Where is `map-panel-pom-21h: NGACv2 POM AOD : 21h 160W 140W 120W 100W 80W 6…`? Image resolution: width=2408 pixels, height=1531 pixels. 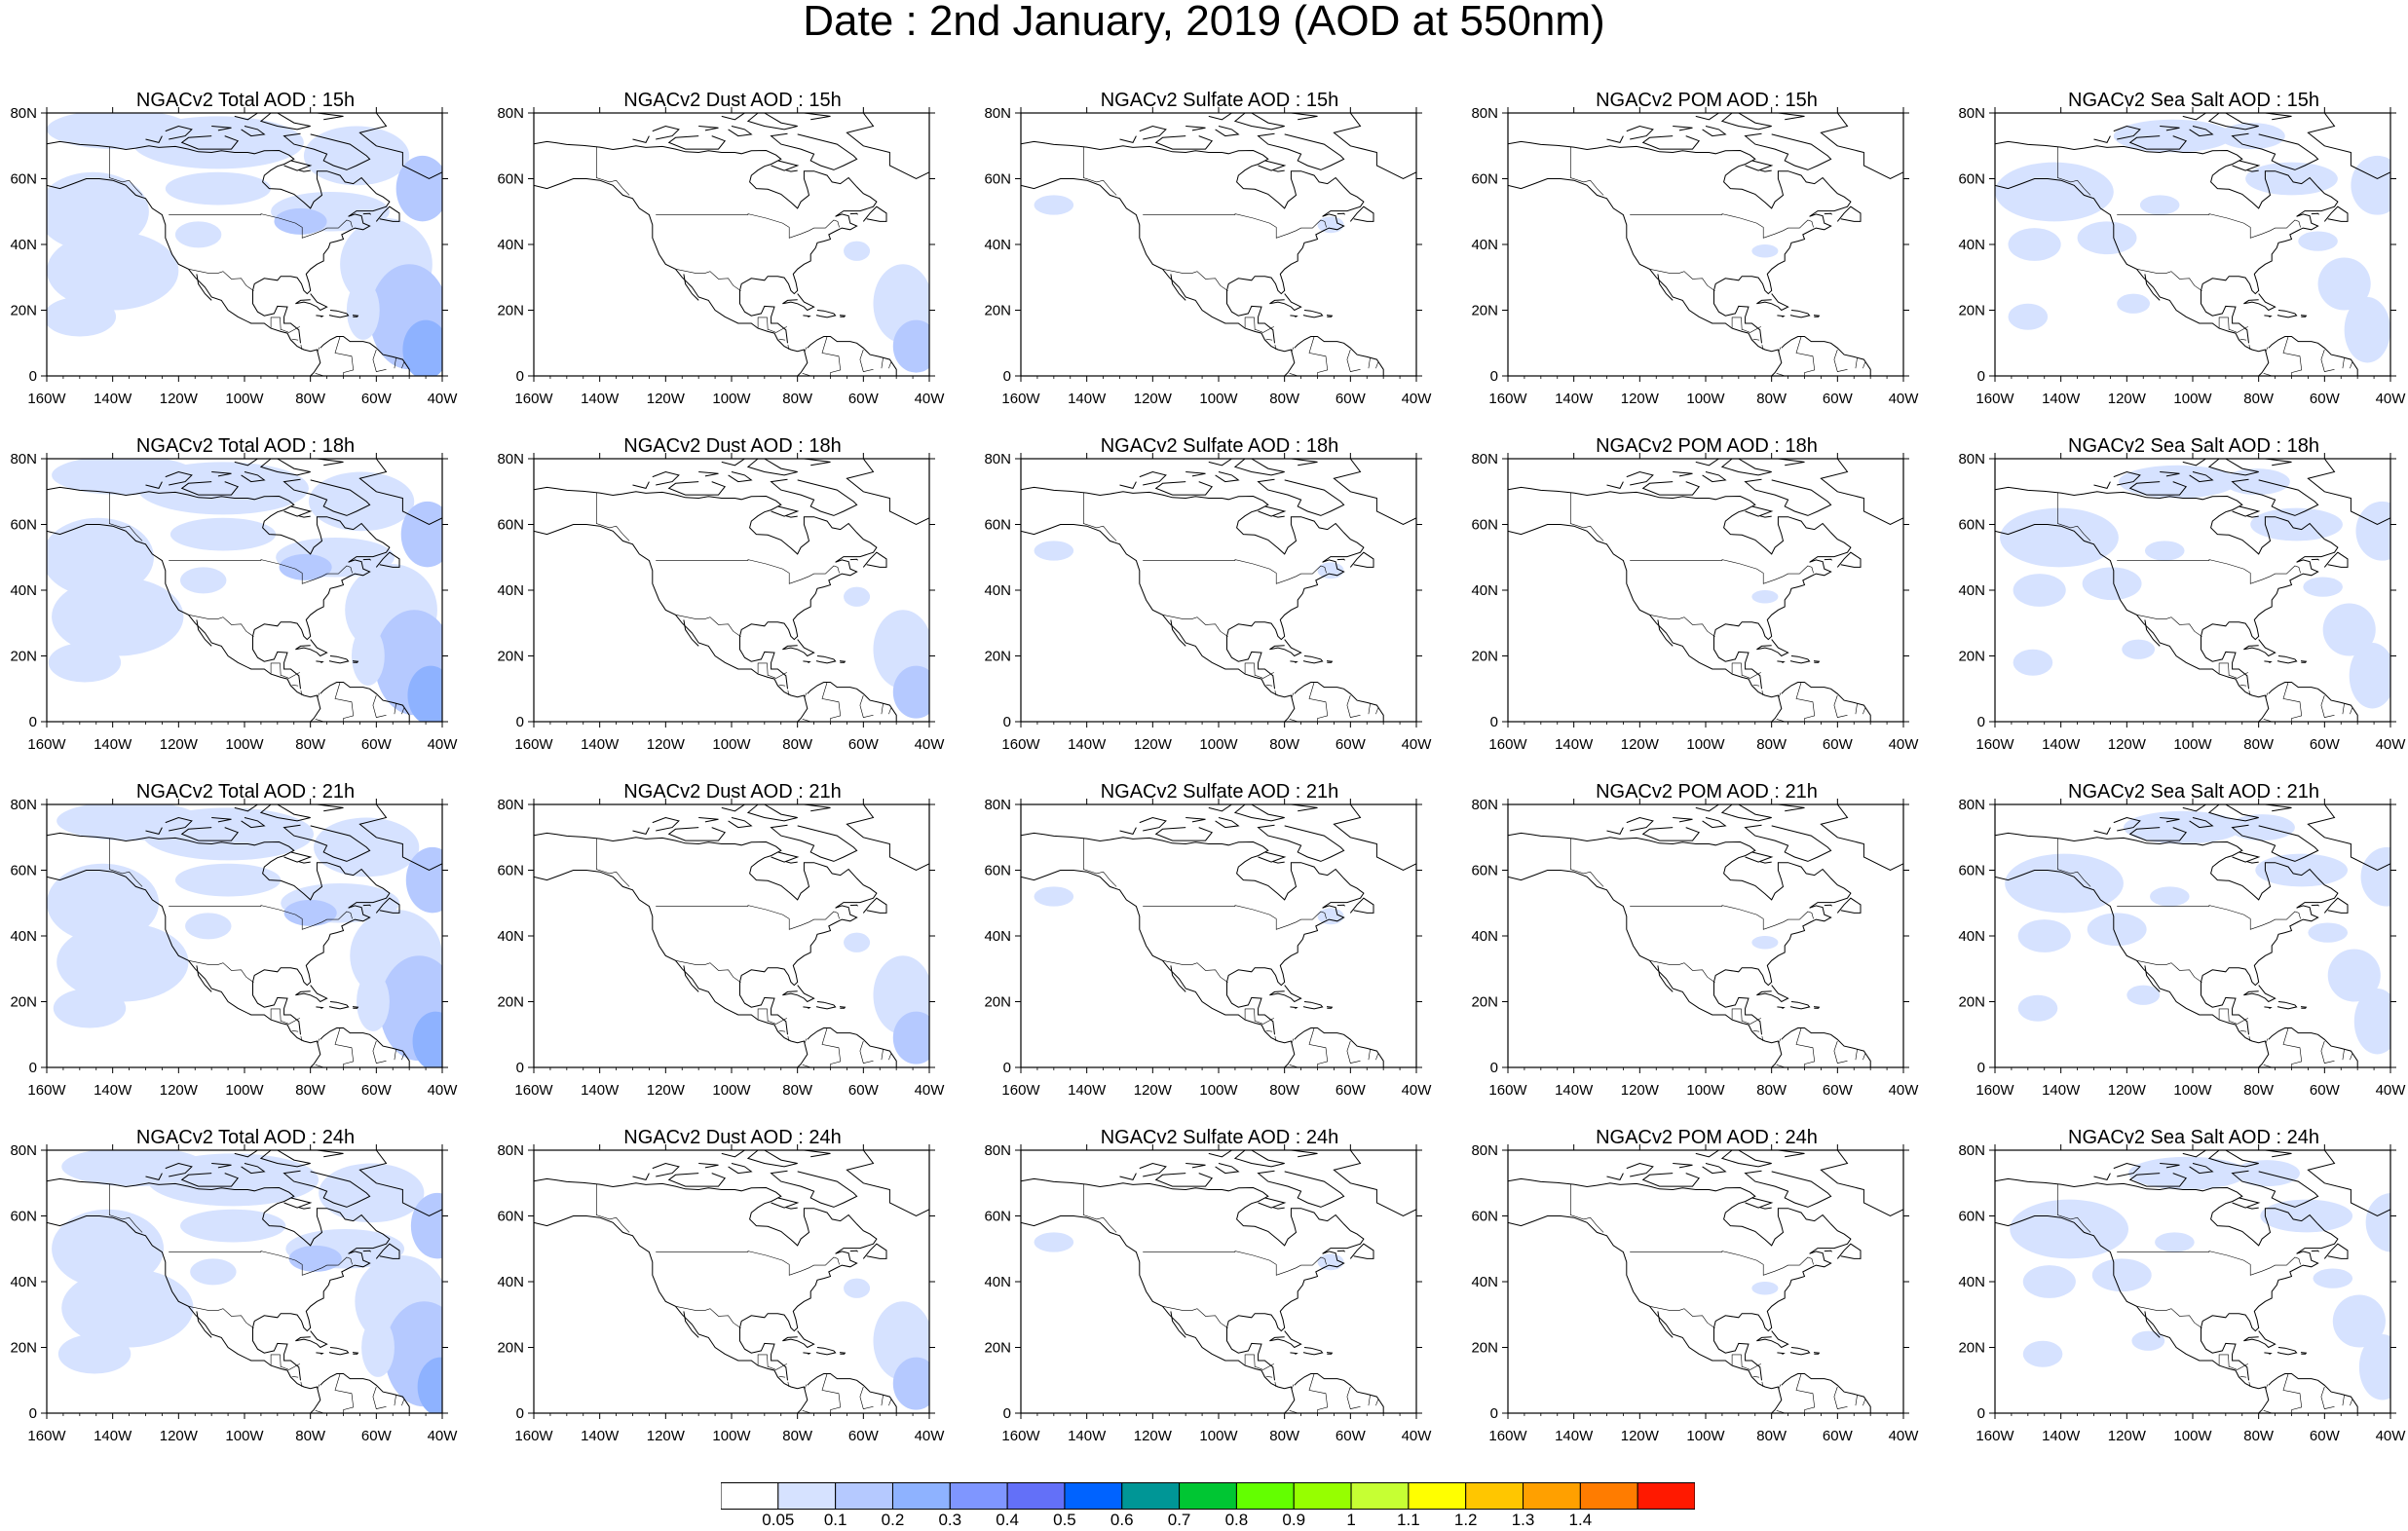 map-panel-pom-21h: NGACv2 POM AOD : 21h 160W 140W 120W 100W 80W 6… is located at coordinates (1704, 951).